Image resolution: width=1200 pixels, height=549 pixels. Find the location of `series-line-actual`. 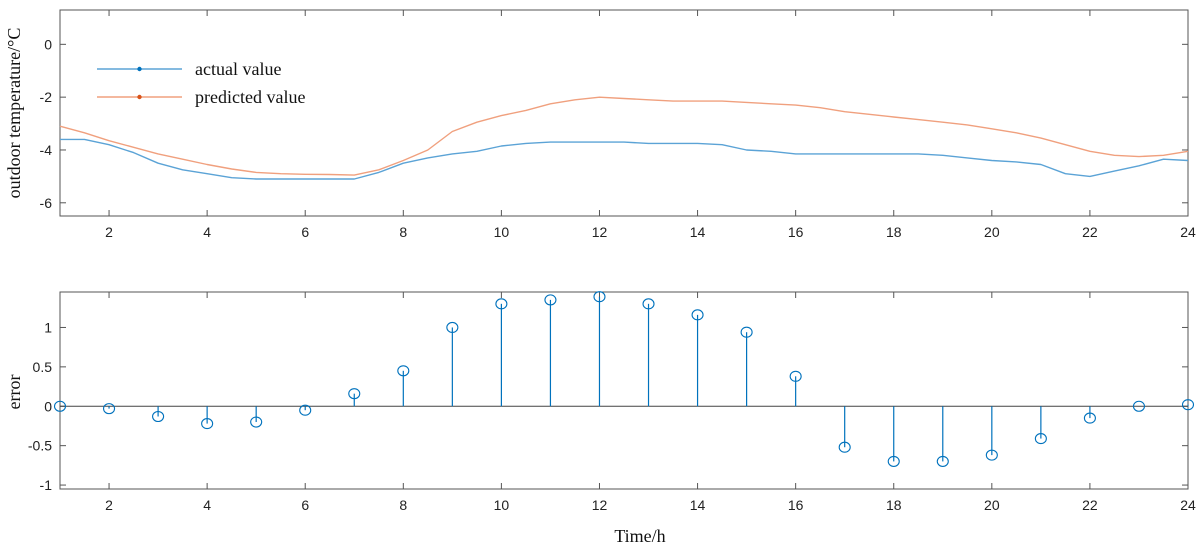

series-line-actual is located at coordinates (624, 159).